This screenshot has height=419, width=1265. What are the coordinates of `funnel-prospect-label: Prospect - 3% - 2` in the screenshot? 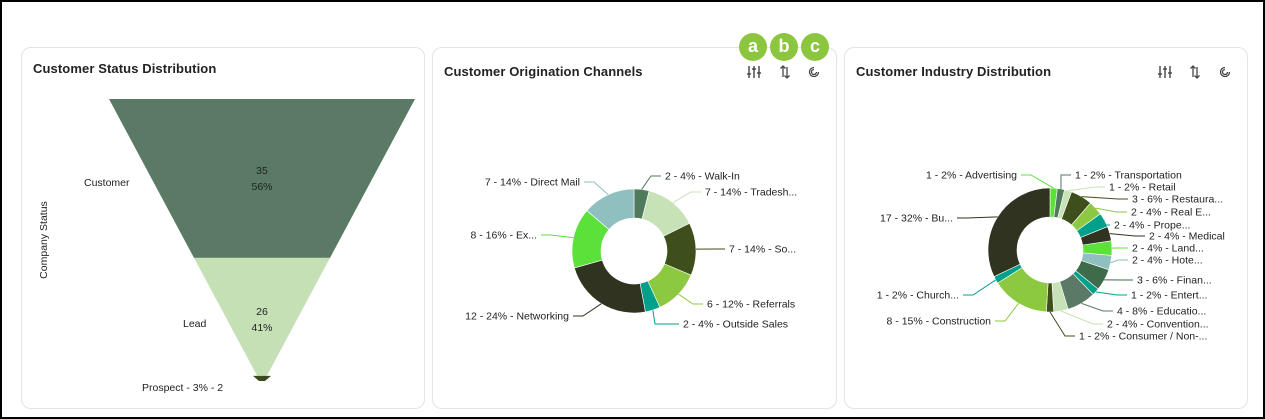 It's located at (182, 388).